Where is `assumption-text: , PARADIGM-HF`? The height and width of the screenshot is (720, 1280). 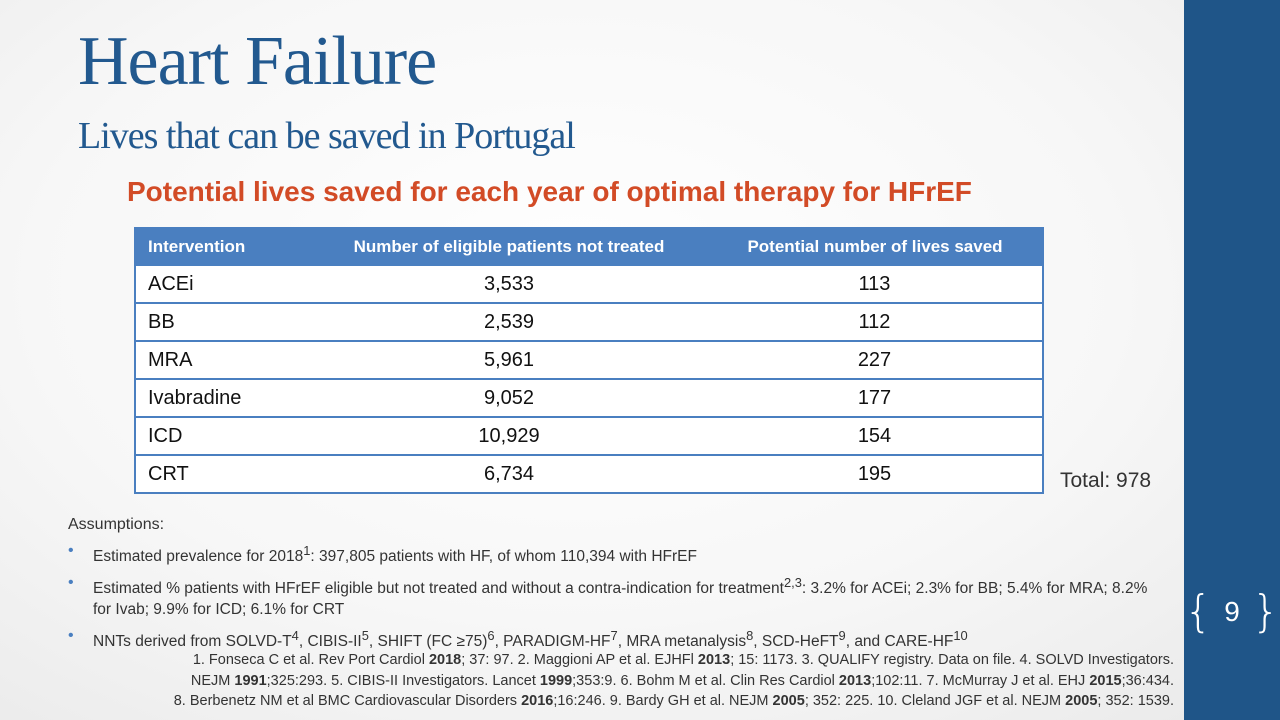
assumption-text: , PARADIGM-HF is located at coordinates (552, 642).